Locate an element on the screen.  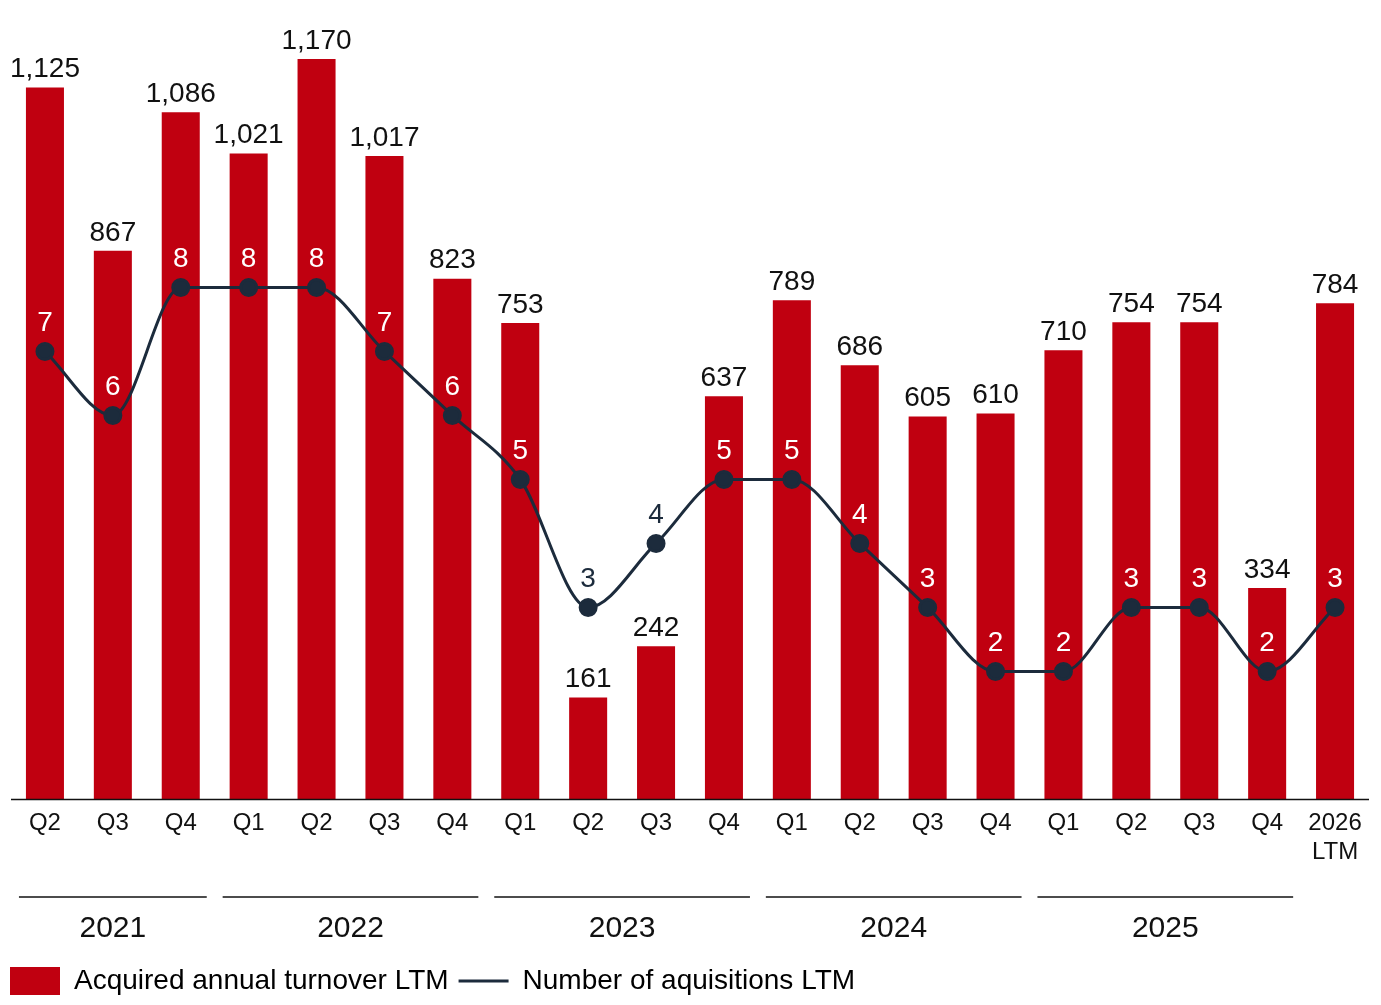
data-label: 686 is located at coordinates (860, 346).